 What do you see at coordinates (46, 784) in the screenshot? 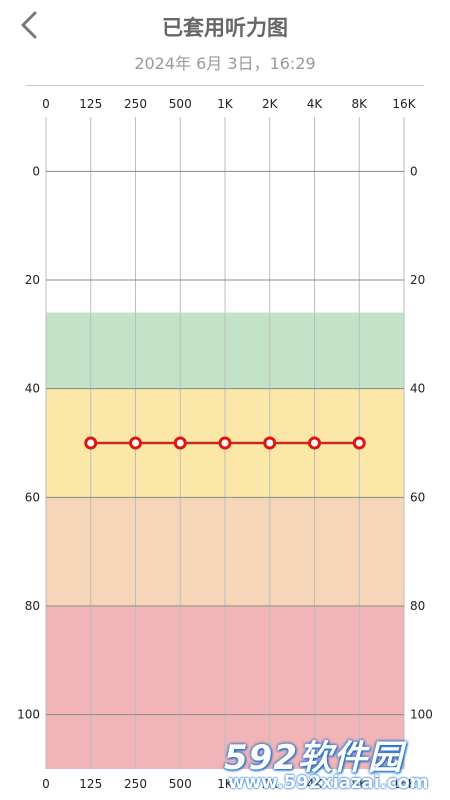
I see `x-tick-bottom-0: 0` at bounding box center [46, 784].